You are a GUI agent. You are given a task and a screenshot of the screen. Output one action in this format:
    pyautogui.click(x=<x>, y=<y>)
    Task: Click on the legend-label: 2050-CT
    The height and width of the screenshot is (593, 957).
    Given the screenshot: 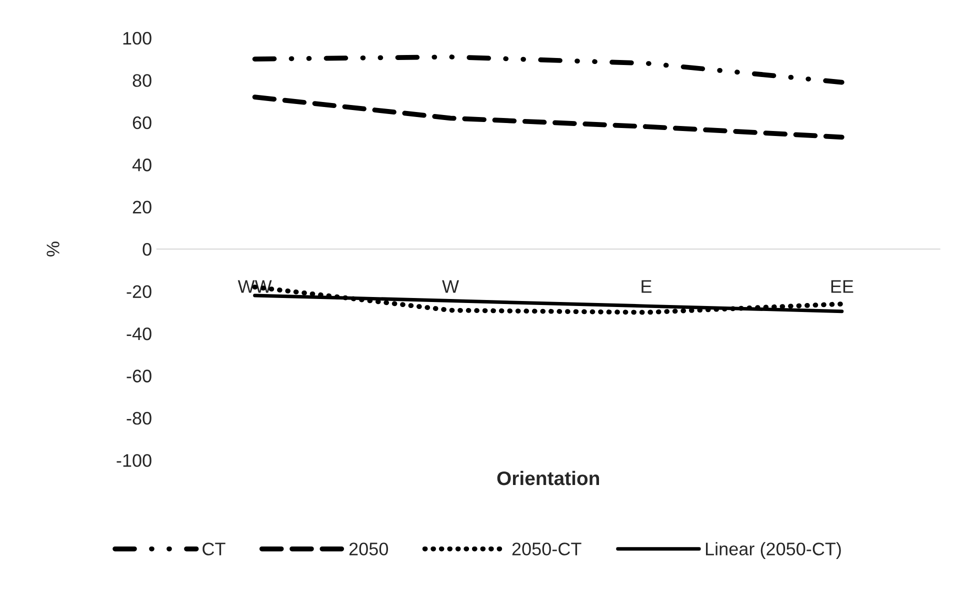 What is the action you would take?
    pyautogui.click(x=547, y=549)
    